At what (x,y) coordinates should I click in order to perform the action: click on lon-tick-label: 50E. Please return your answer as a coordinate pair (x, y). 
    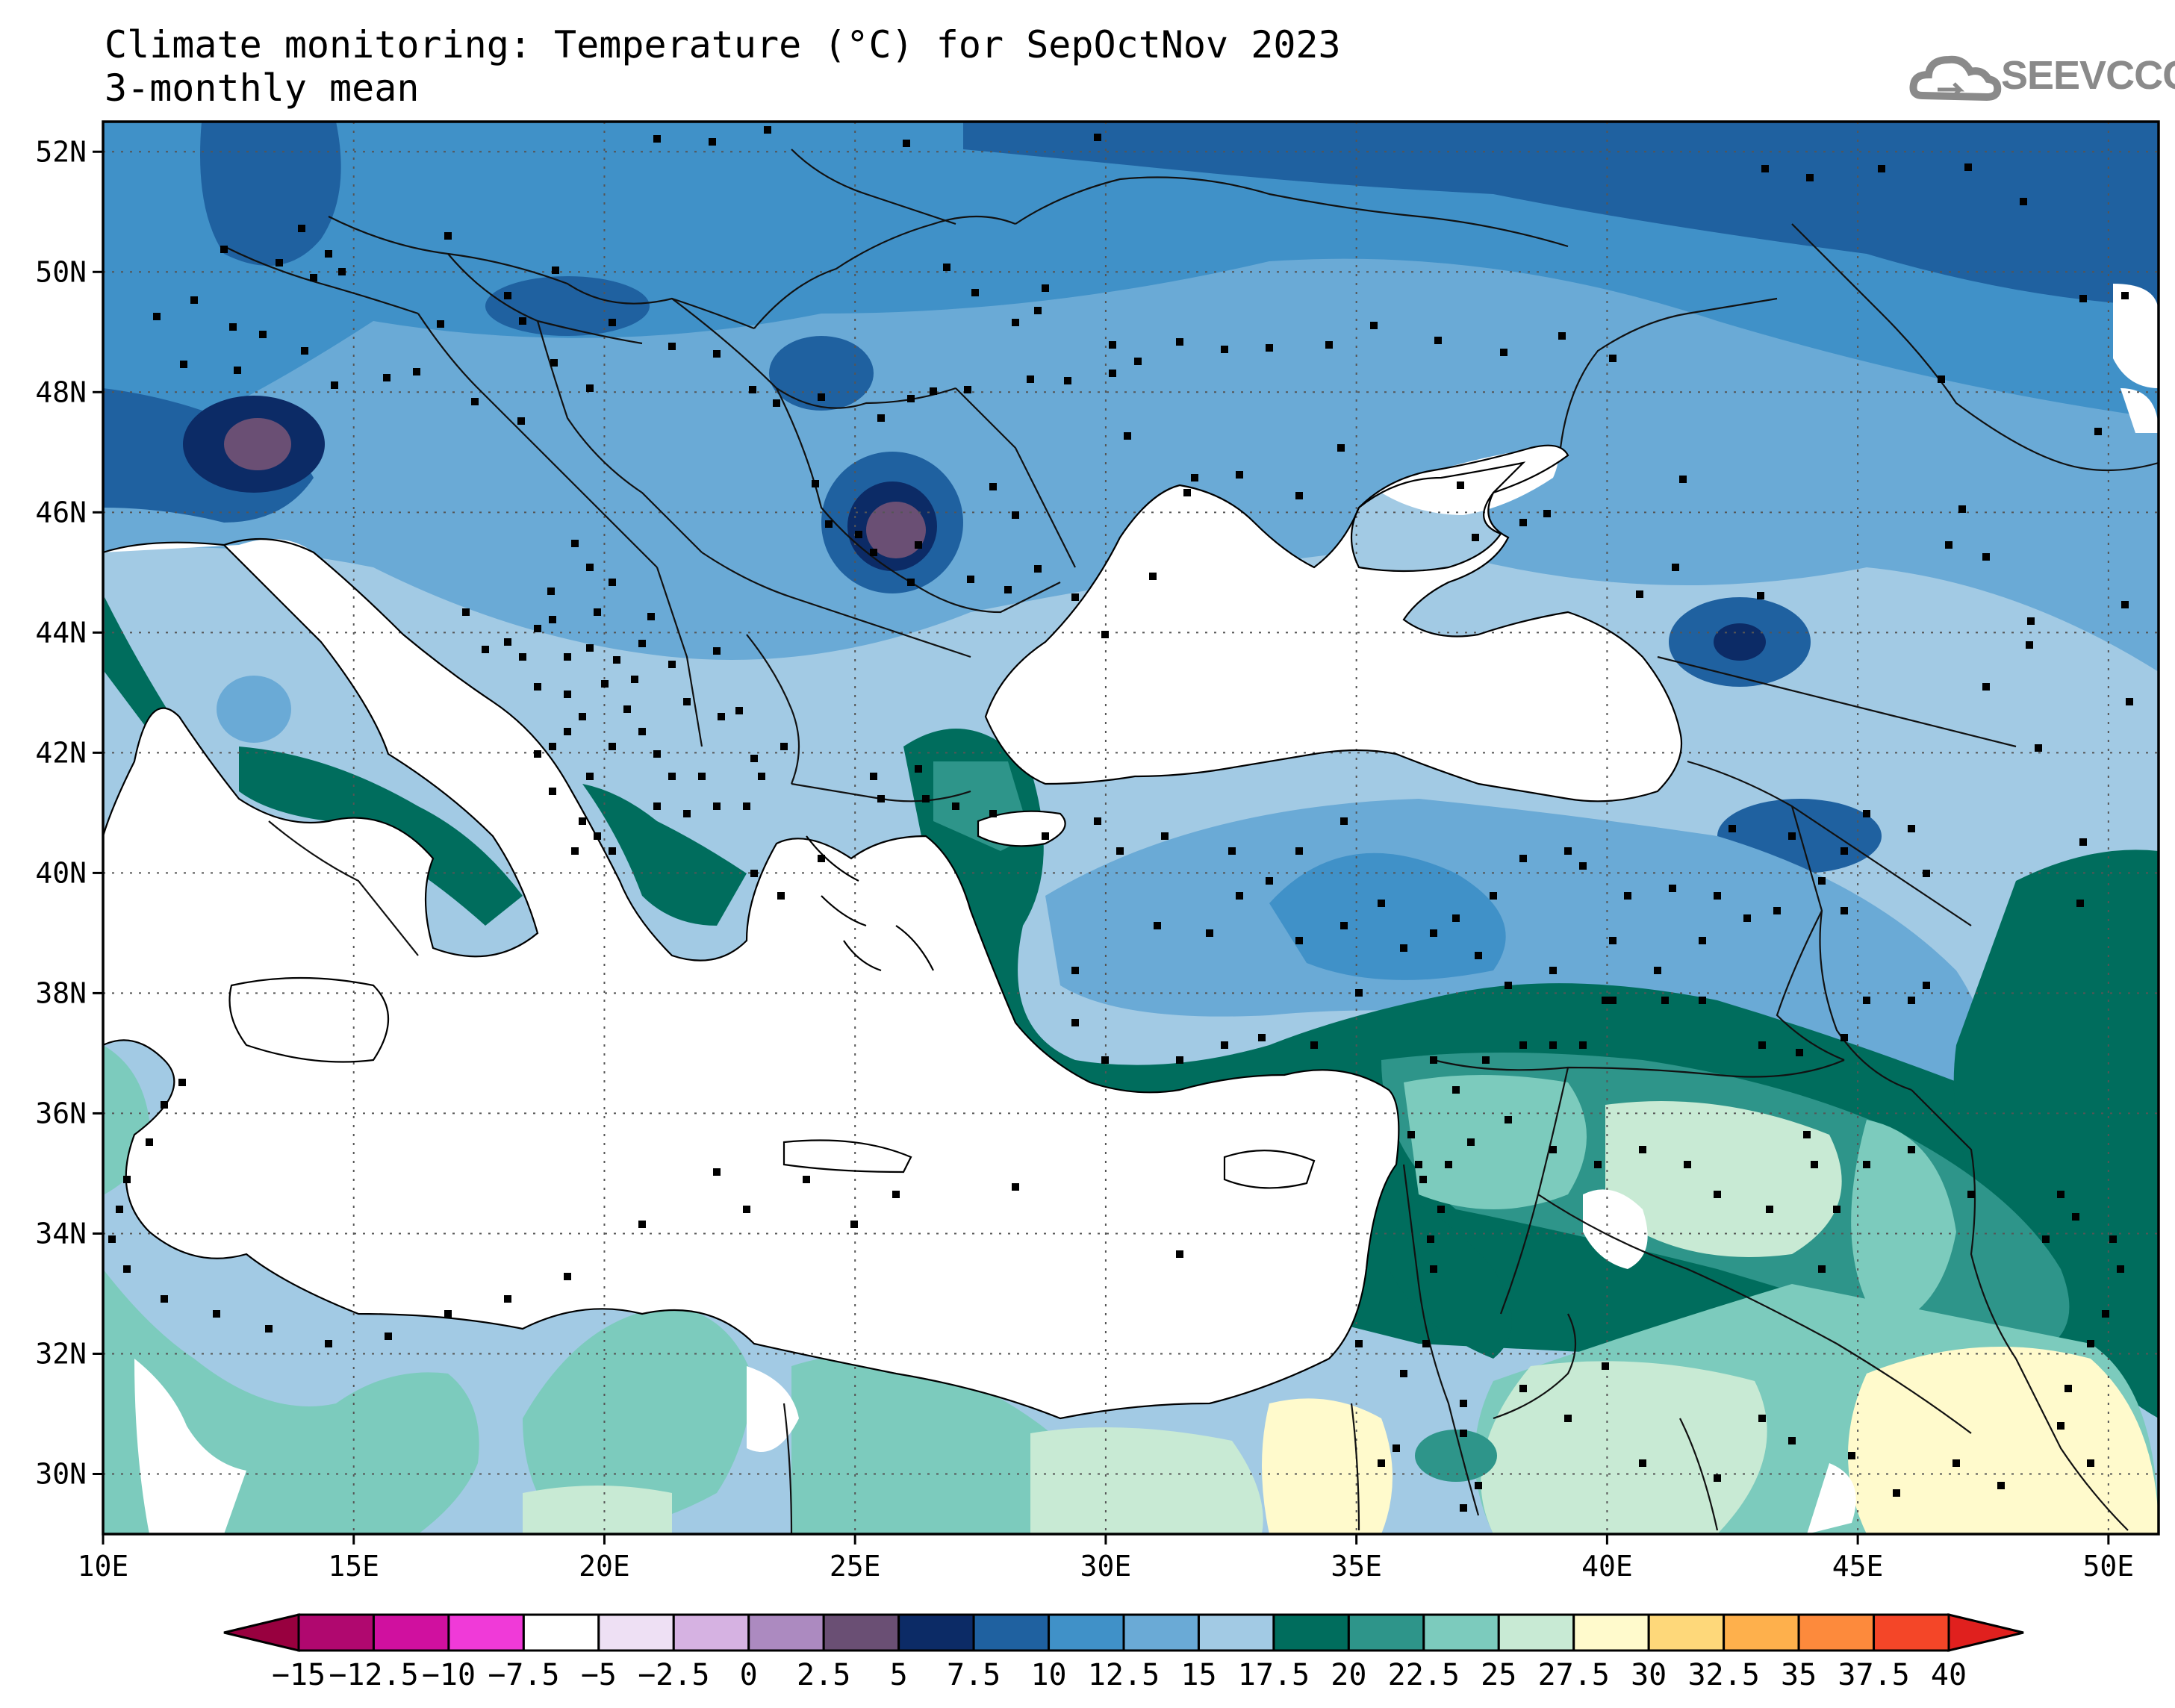
    Looking at the image, I should click on (2109, 1566).